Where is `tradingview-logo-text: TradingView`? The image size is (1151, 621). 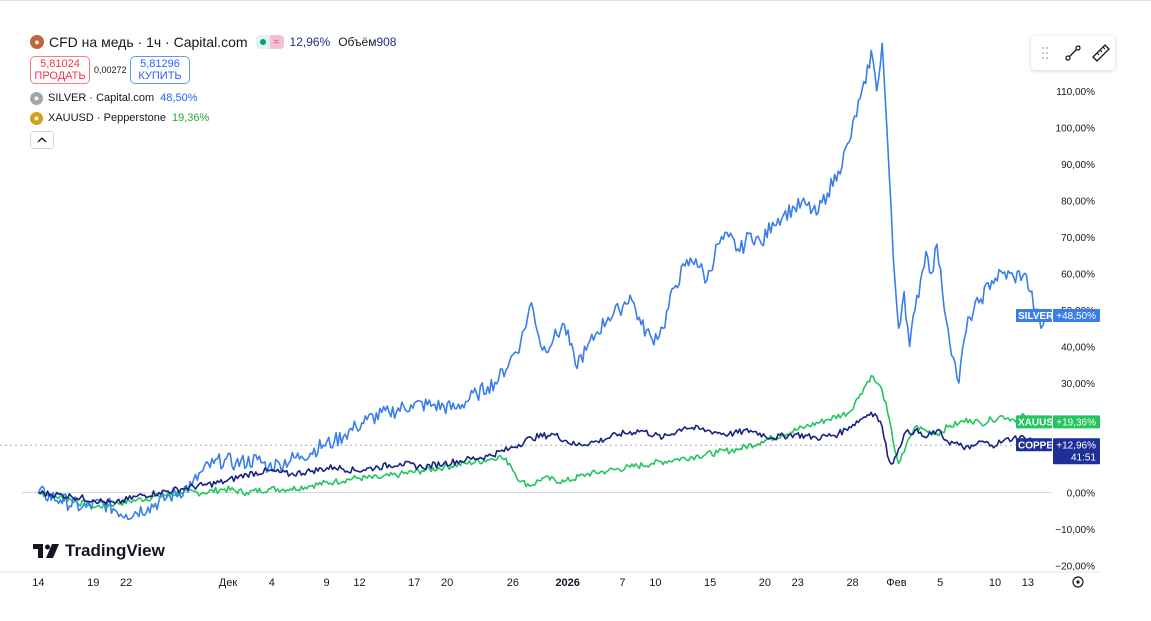
tradingview-logo-text: TradingView is located at coordinates (115, 550).